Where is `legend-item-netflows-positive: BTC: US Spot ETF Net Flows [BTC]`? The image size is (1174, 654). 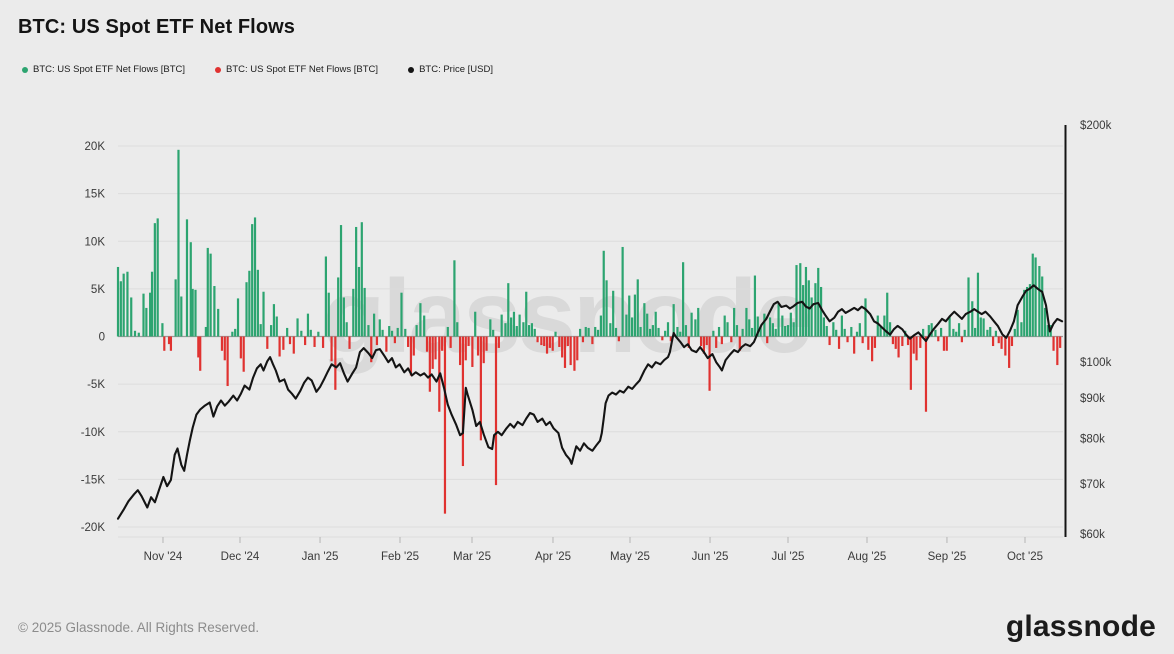 legend-item-netflows-positive: BTC: US Spot ETF Net Flows [BTC] is located at coordinates (103, 69).